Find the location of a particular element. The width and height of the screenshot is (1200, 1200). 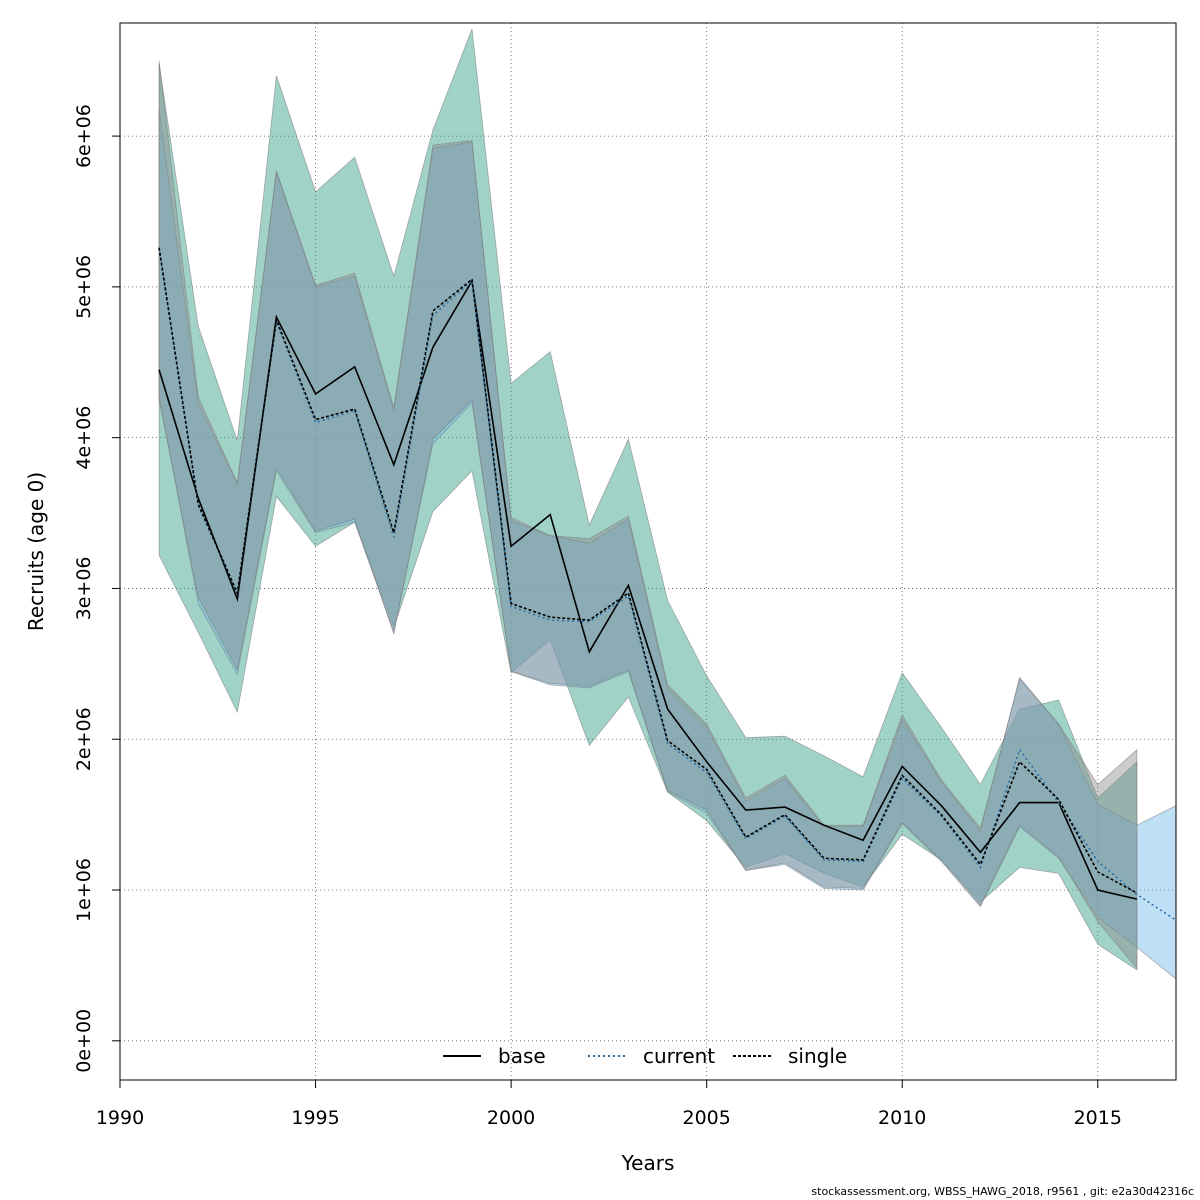

x-tick-label: 2015 is located at coordinates (1098, 1118).